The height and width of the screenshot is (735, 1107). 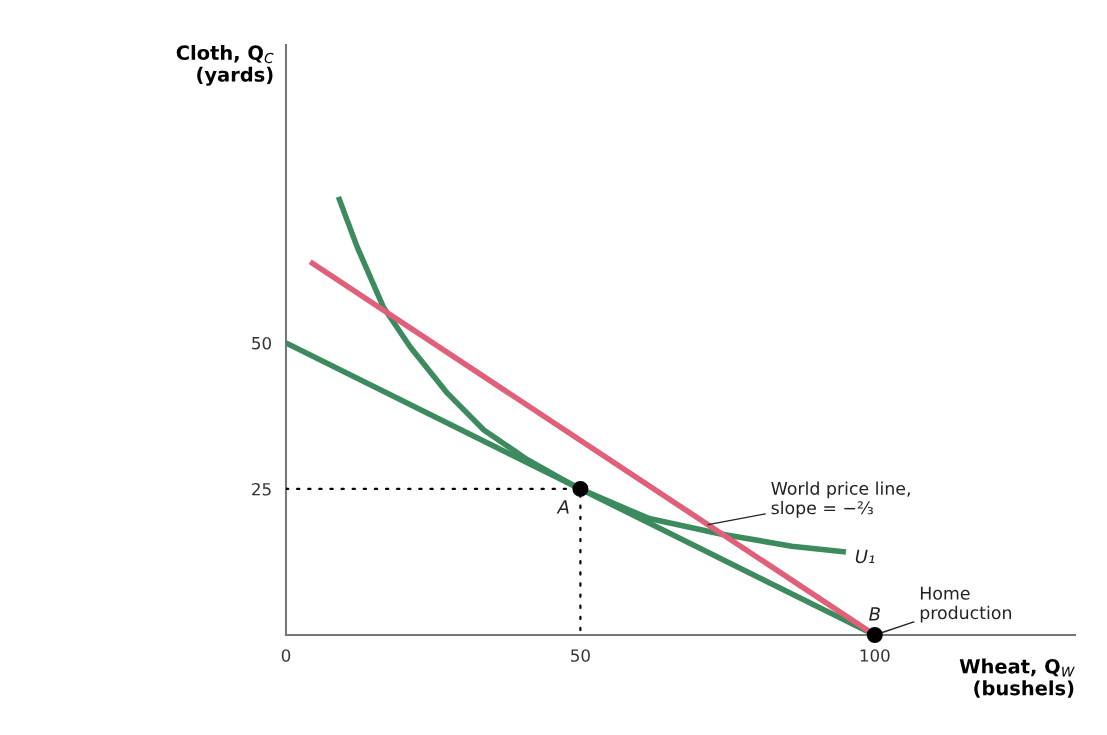 I want to click on y-tick-label: 25, so click(x=261, y=489).